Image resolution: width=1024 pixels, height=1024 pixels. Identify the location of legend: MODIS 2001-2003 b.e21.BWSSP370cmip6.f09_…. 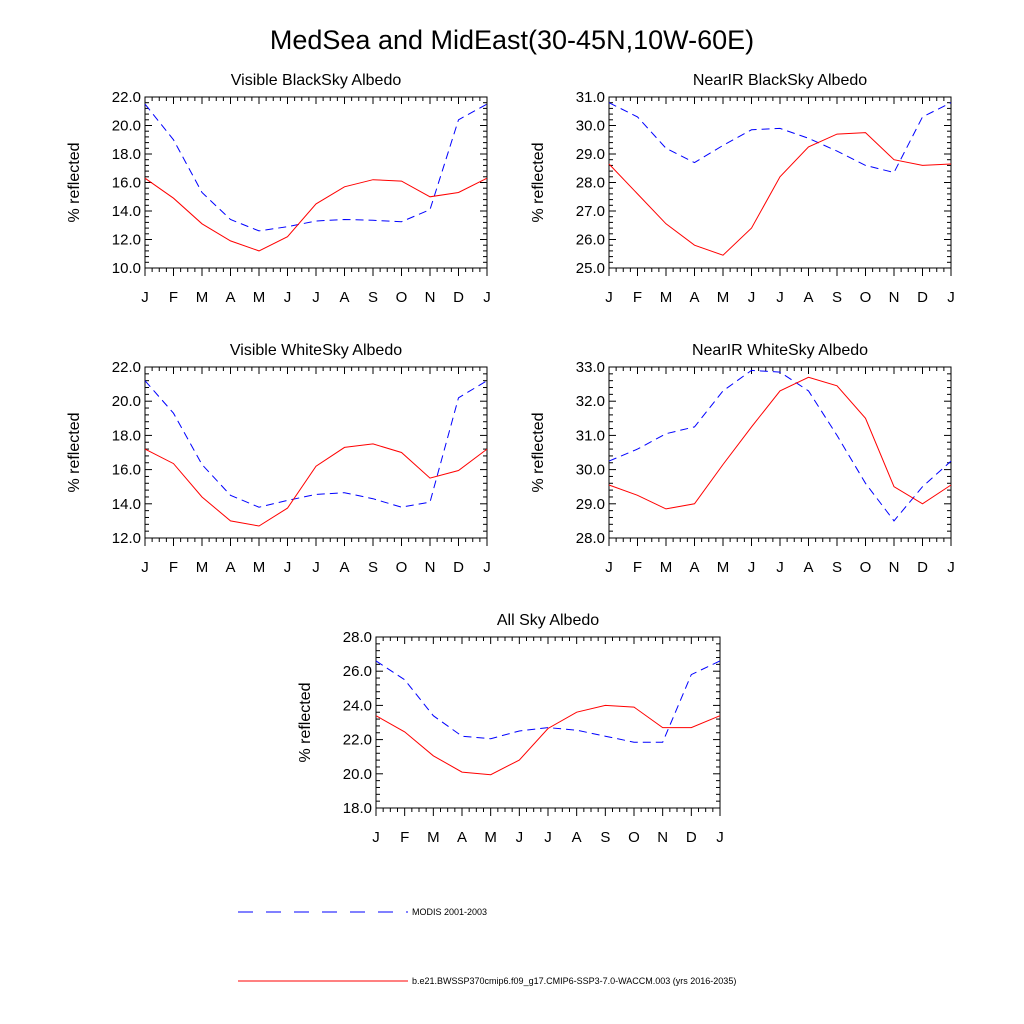
(487, 946).